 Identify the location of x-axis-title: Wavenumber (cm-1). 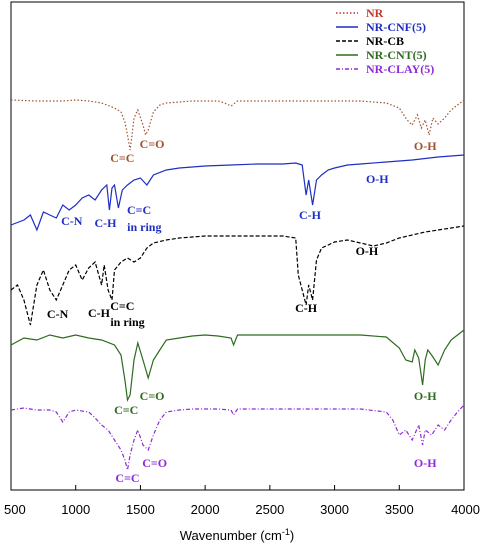
(237, 535).